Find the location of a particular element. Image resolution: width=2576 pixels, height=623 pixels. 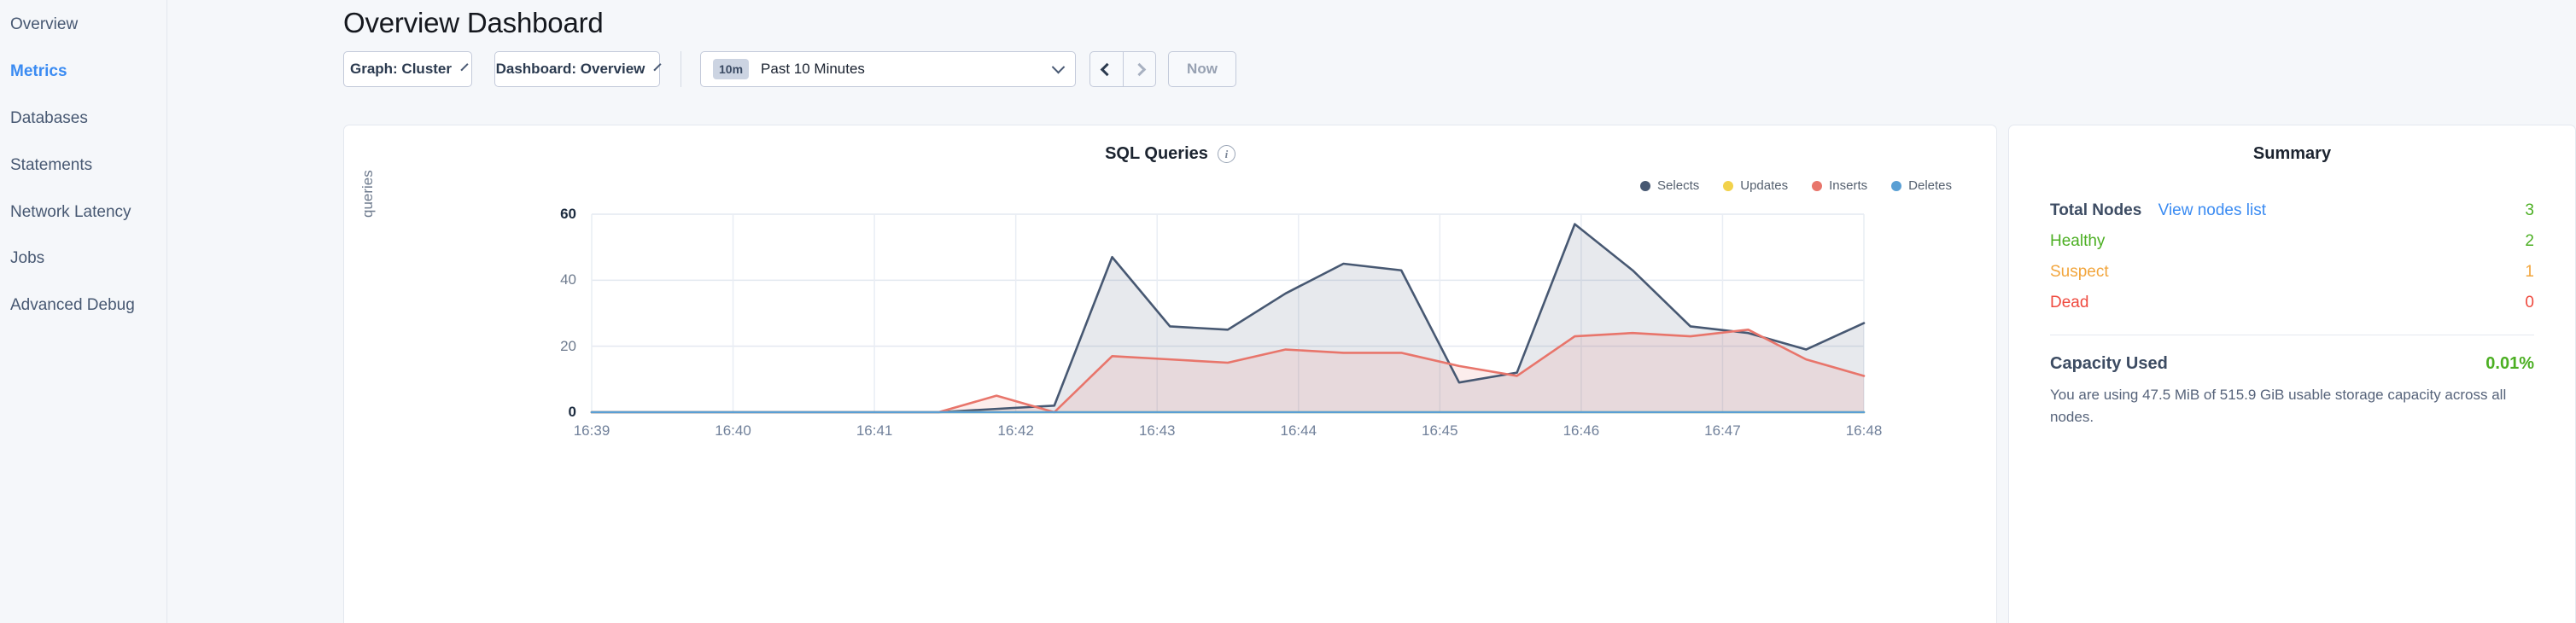

node-status-value: 0 is located at coordinates (2529, 303).